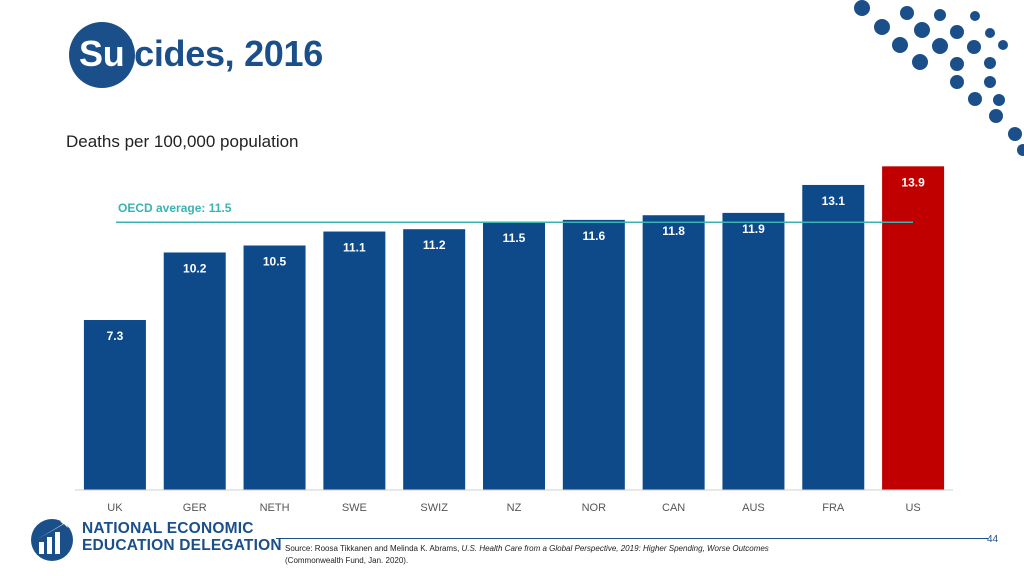 The height and width of the screenshot is (576, 1024). Describe the element at coordinates (913, 328) in the screenshot. I see `bar-us` at that location.